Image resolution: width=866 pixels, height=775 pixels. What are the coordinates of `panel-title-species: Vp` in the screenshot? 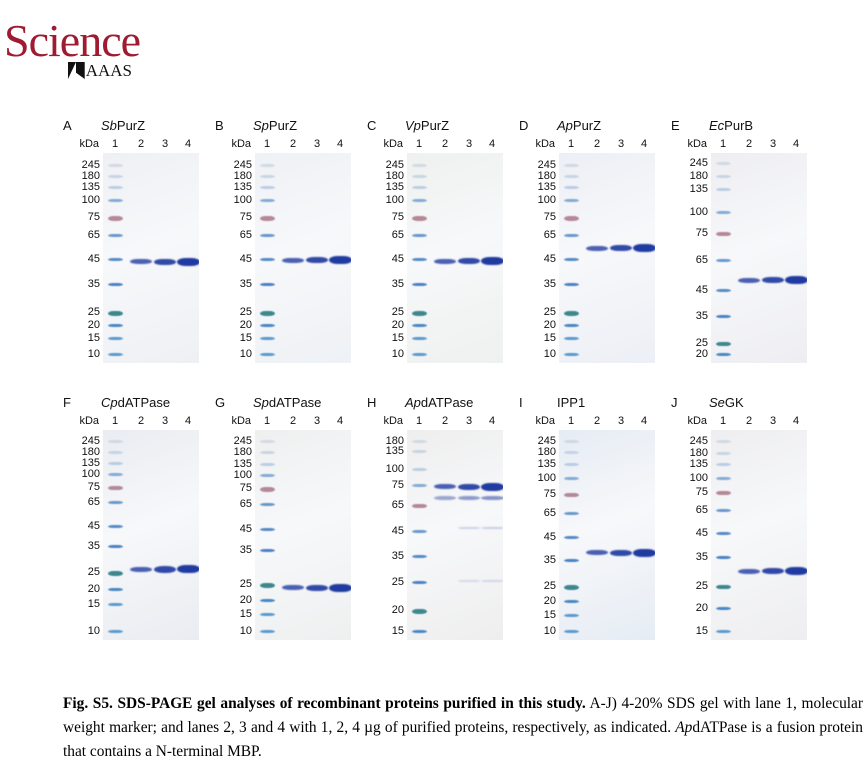 It's located at (413, 125).